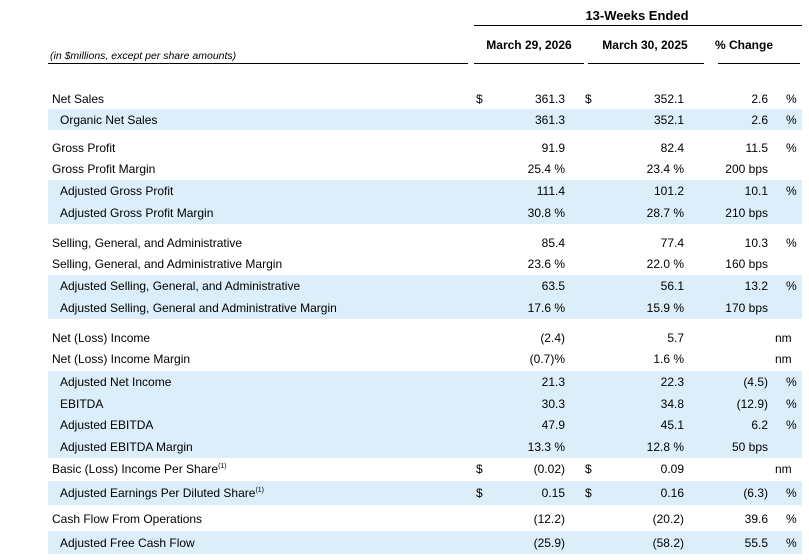 The image size is (809, 560). Describe the element at coordinates (116, 382) in the screenshot. I see `row-label: Adjusted Net Income` at that location.